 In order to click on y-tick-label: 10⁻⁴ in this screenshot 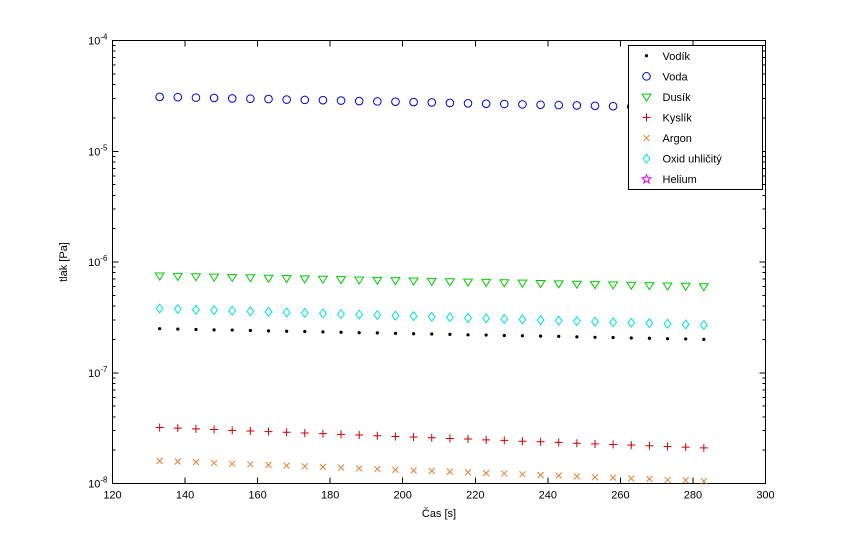, I will do `click(98, 40)`.